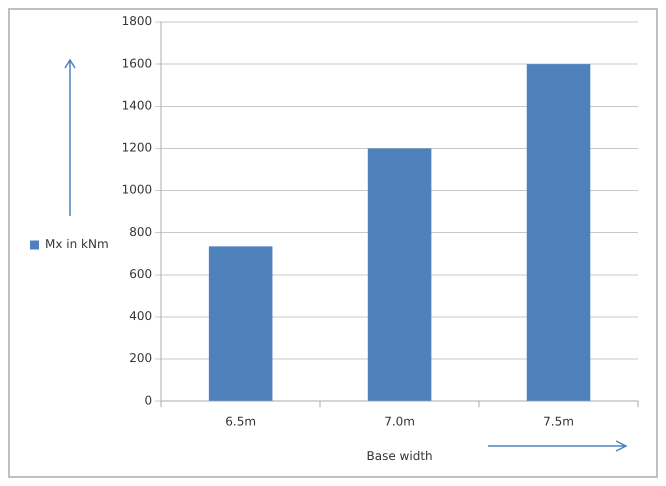  Describe the element at coordinates (137, 21) in the screenshot. I see `y-tick-label: 1800` at that location.